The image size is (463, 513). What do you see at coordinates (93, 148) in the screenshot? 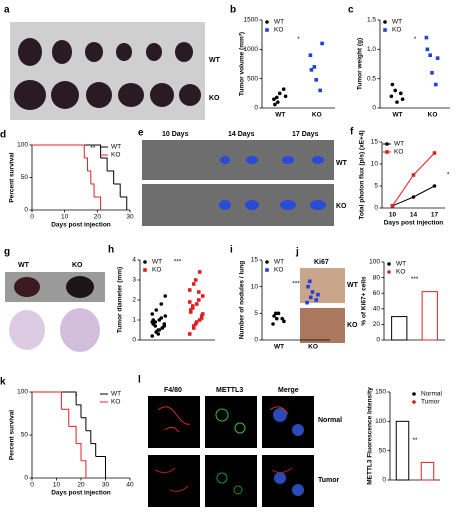
I see `significance: **` at bounding box center [93, 148].